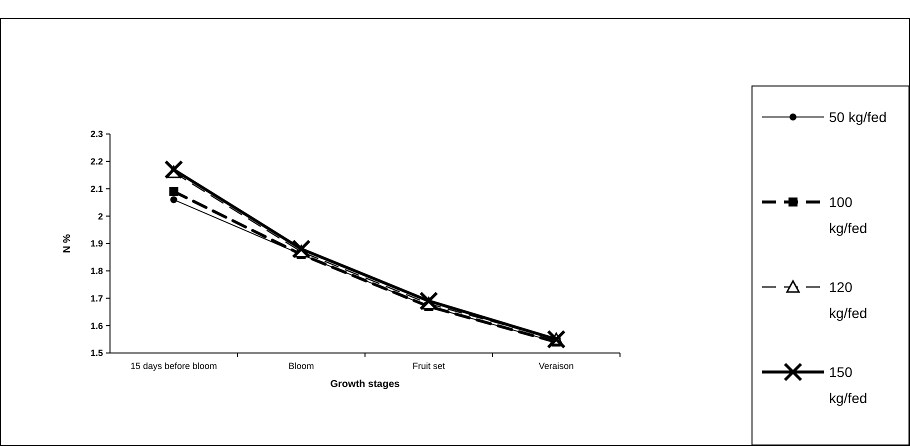  What do you see at coordinates (858, 116) in the screenshot?
I see `legend-label: 50 kg/fed` at bounding box center [858, 116].